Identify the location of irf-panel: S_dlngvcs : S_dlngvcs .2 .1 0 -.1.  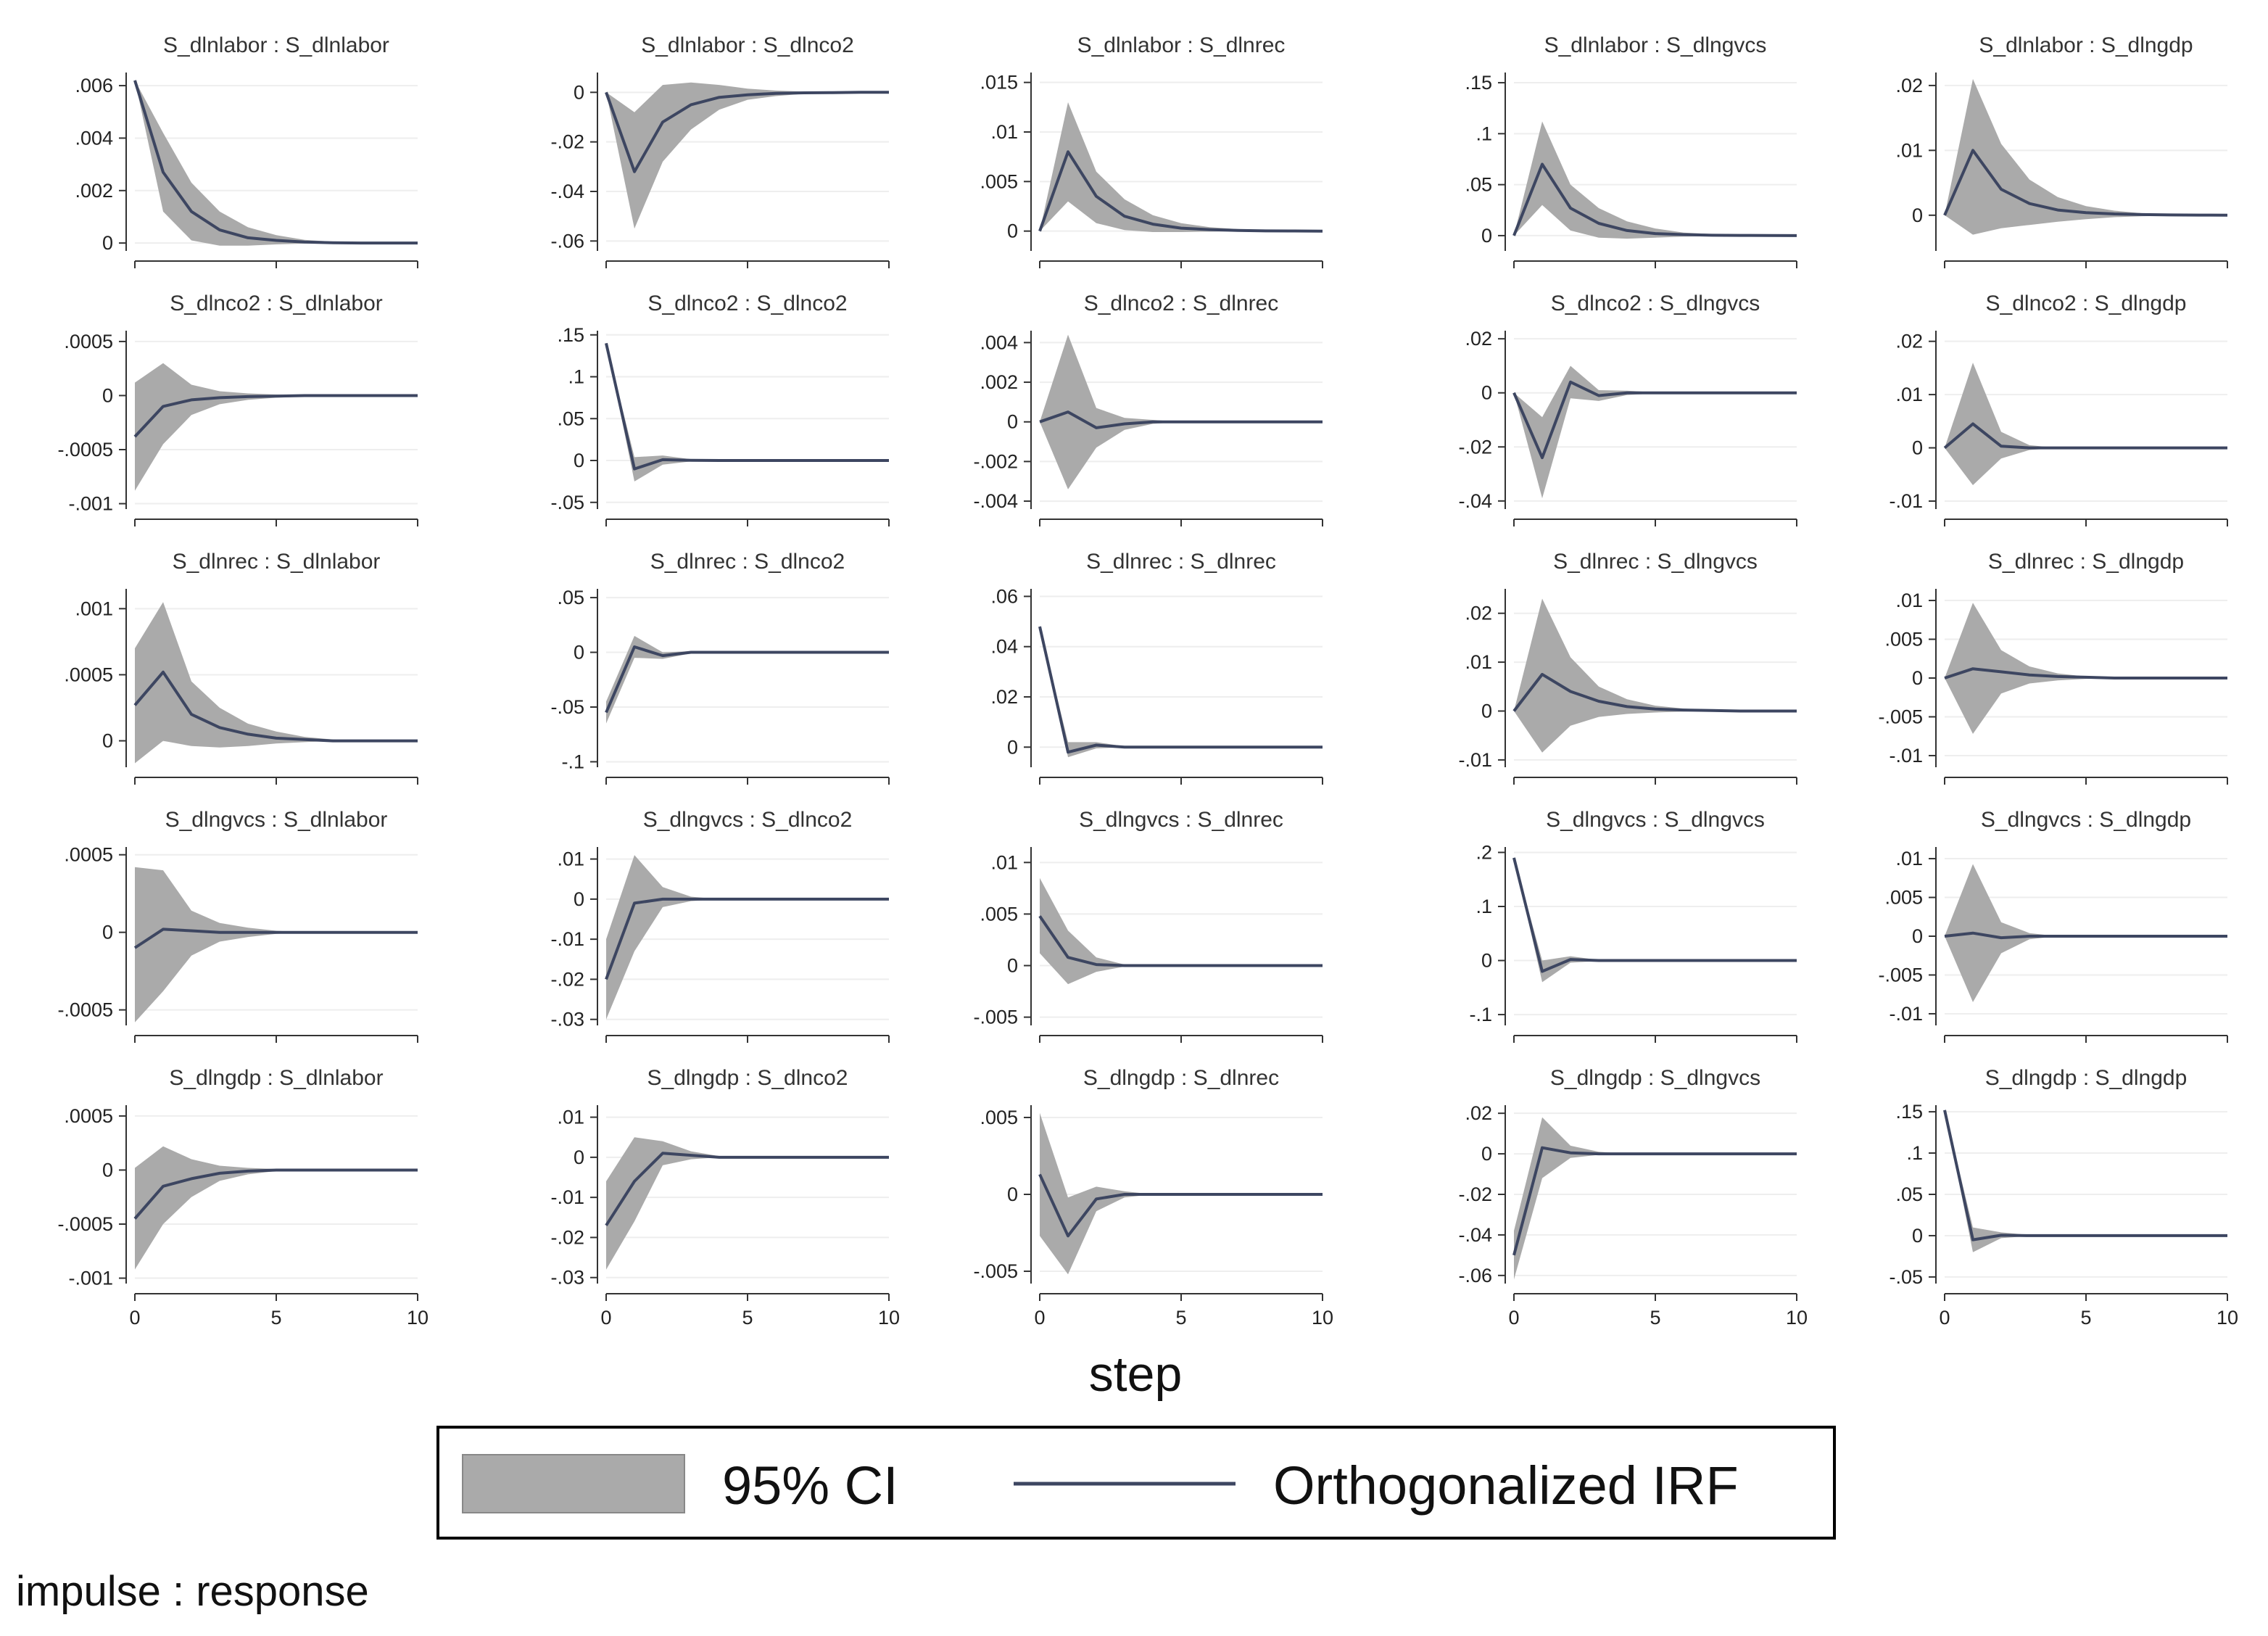
(1633, 925).